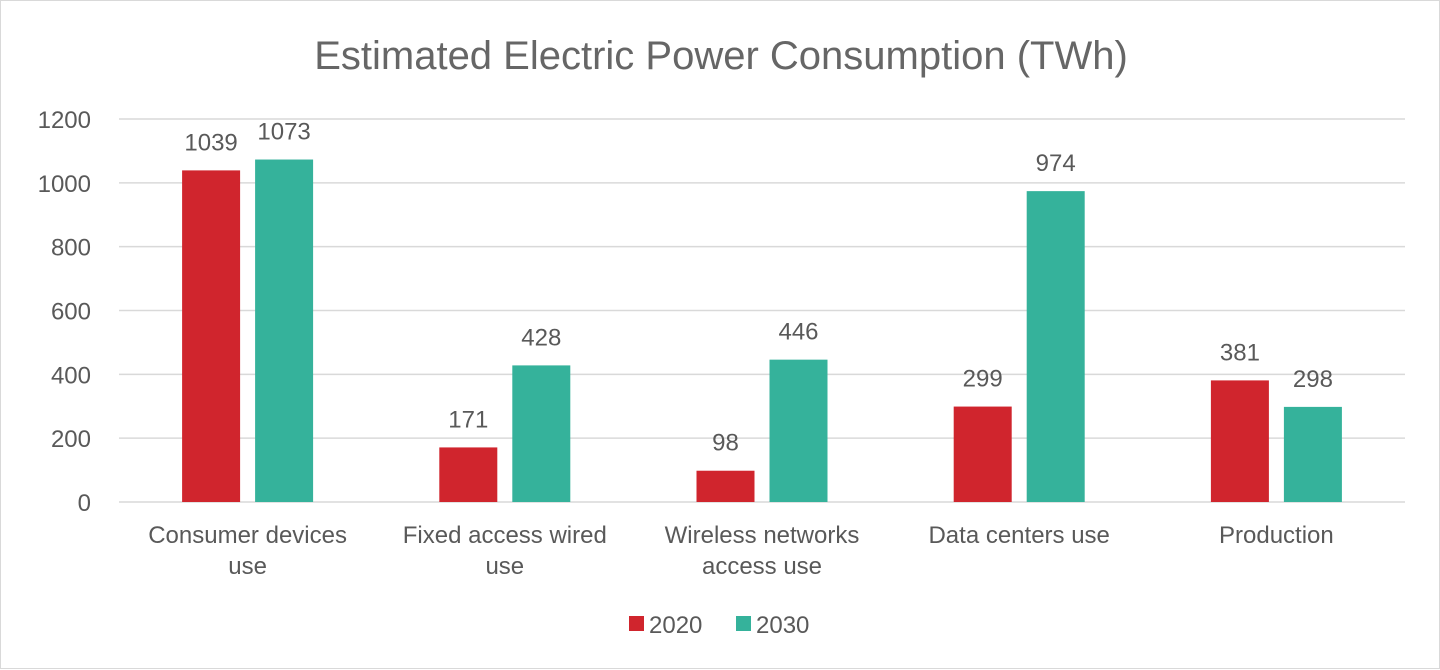 The height and width of the screenshot is (670, 1440). I want to click on legend-swatch-2020, so click(636, 623).